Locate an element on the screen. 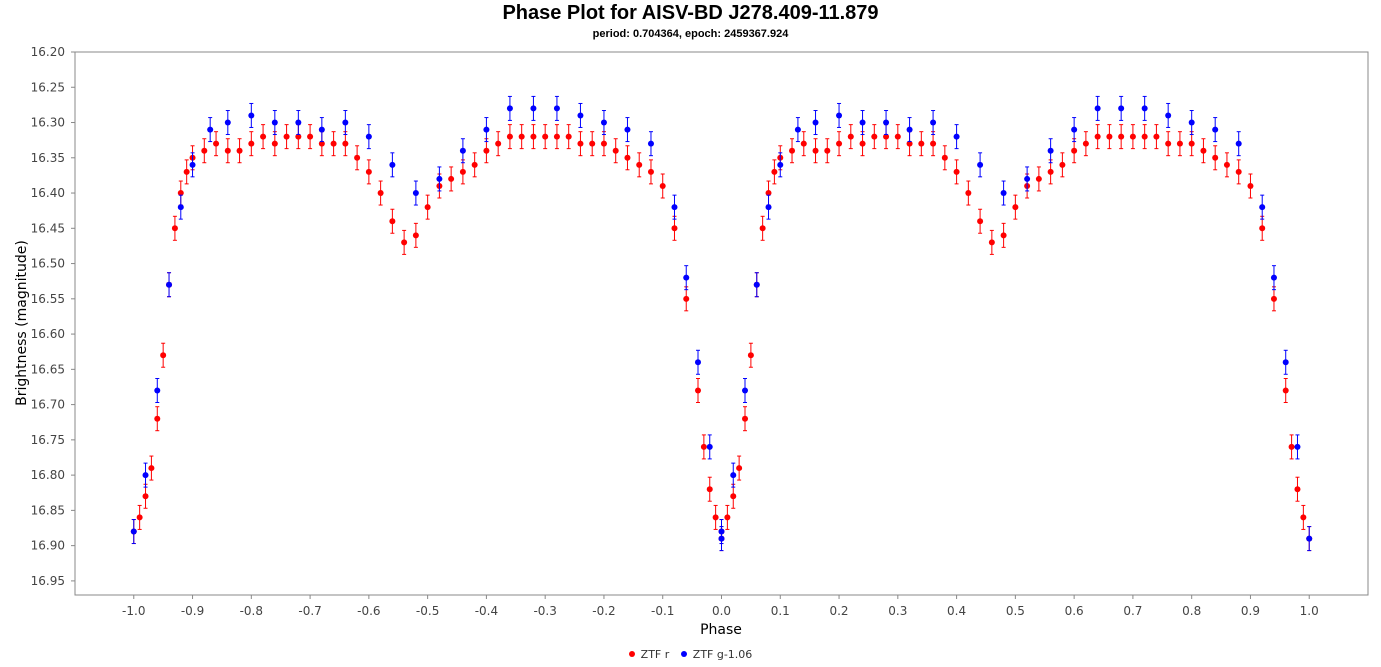 This screenshot has height=667, width=1381. x-tick-label: -0.4 is located at coordinates (486, 611).